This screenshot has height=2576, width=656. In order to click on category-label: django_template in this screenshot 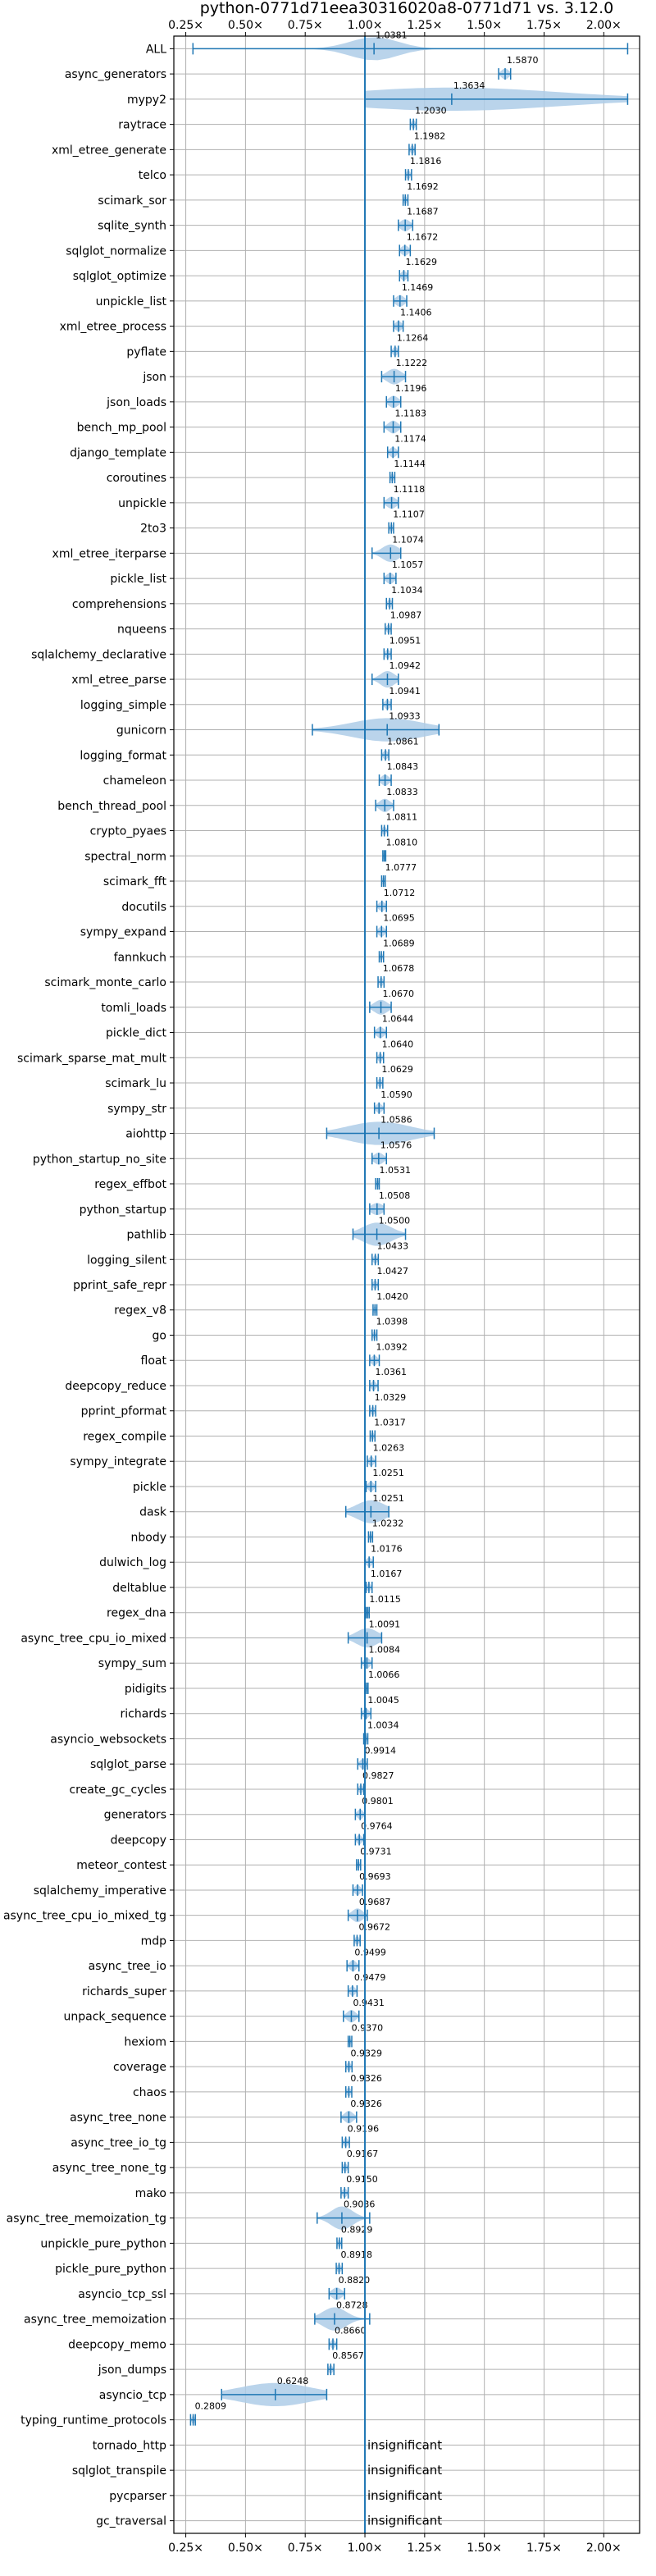, I will do `click(118, 452)`.